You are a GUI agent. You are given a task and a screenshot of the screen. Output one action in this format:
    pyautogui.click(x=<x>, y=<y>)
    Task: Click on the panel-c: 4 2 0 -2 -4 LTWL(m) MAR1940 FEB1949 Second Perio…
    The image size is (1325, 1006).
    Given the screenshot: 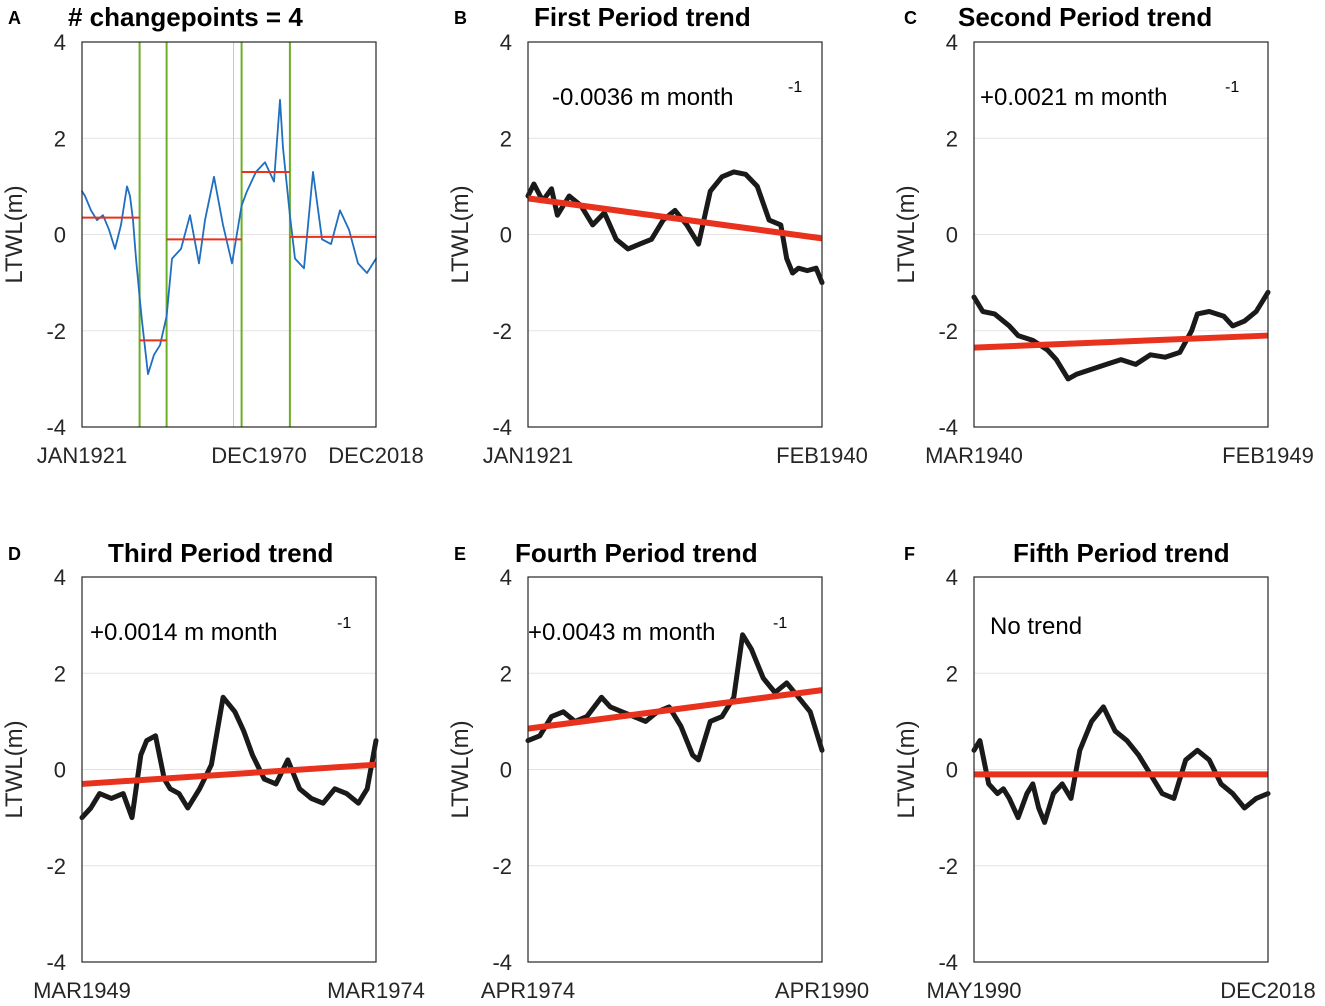 What is the action you would take?
    pyautogui.click(x=1103, y=235)
    